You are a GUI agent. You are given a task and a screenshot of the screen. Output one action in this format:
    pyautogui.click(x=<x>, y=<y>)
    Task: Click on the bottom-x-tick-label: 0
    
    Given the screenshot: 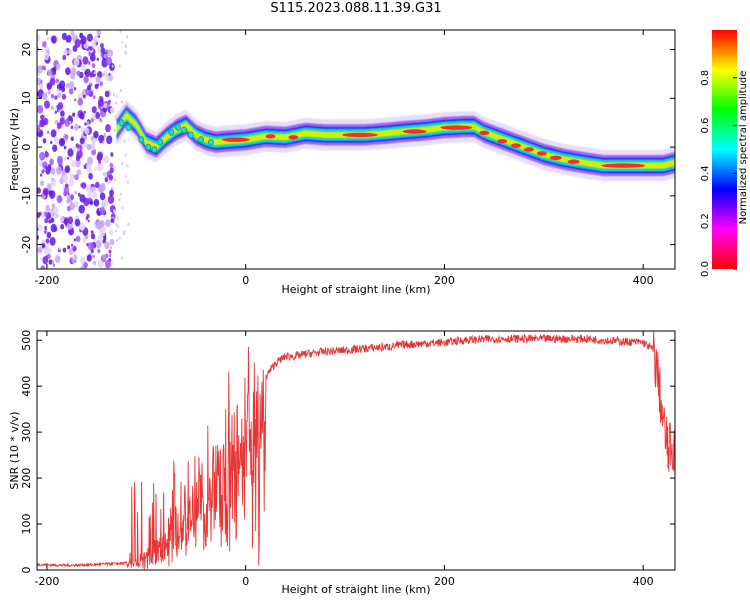 What is the action you would take?
    pyautogui.click(x=245, y=581)
    